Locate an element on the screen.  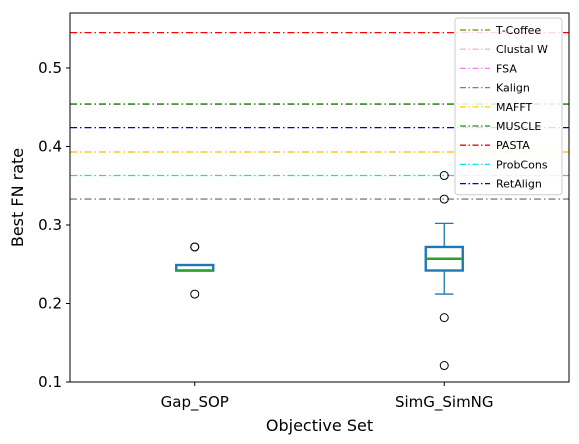
legend-label-probcons: ProbCons is located at coordinates (522, 164).